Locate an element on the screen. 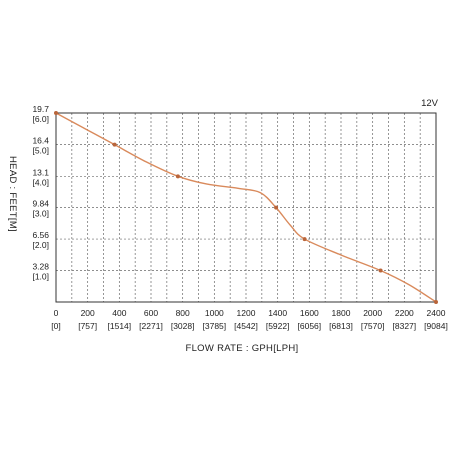 The width and height of the screenshot is (452, 452). y-tick-label: 3.28 is located at coordinates (40, 267).